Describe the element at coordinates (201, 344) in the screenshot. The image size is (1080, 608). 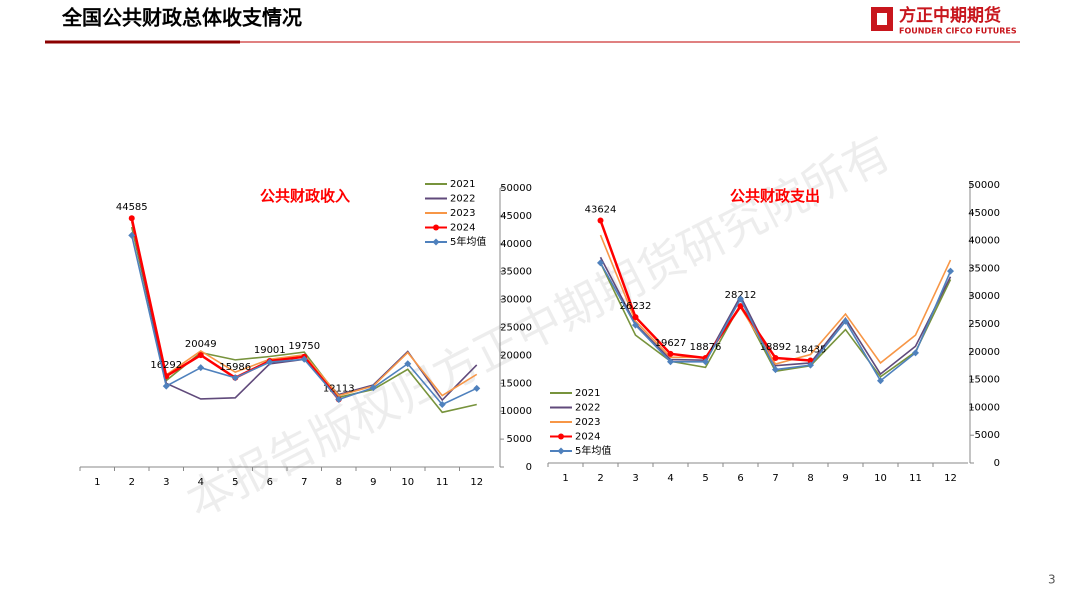
I see `data-label: 20049` at that location.